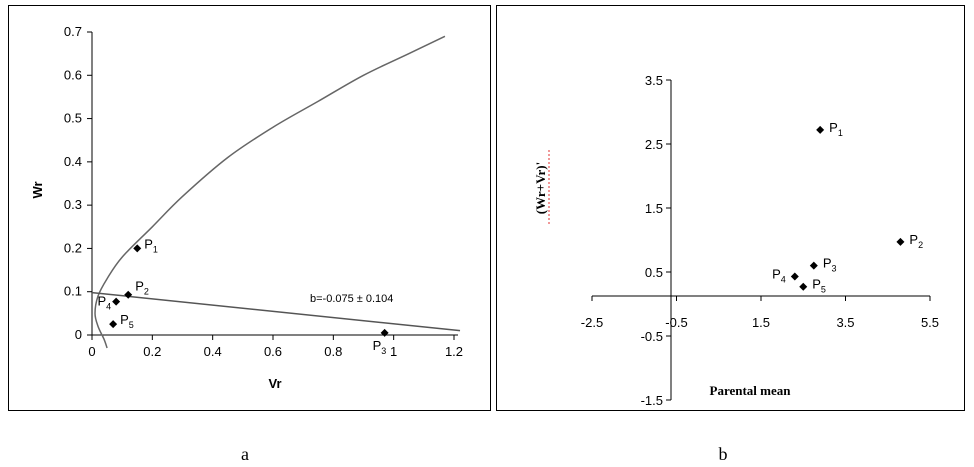  What do you see at coordinates (351, 299) in the screenshot?
I see `panel-a-annotation: b=-0.075 ± 0.104` at bounding box center [351, 299].